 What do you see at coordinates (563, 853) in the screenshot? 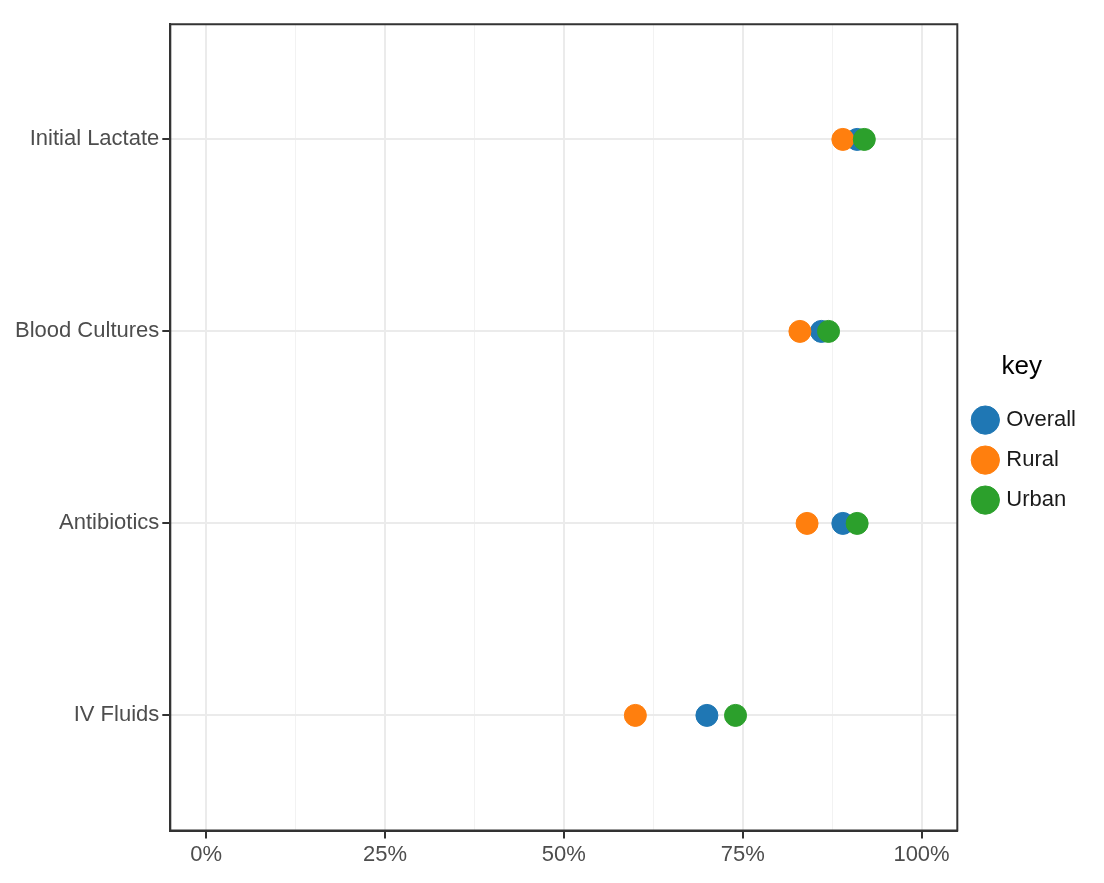
I see `x-tick-label: 50%` at bounding box center [563, 853].